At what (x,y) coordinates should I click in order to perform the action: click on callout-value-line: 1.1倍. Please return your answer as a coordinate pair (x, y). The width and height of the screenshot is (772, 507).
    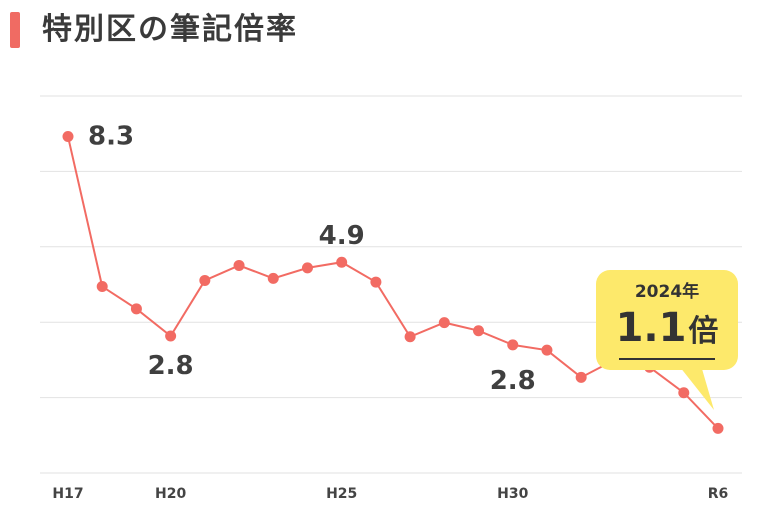
    Looking at the image, I should click on (667, 330).